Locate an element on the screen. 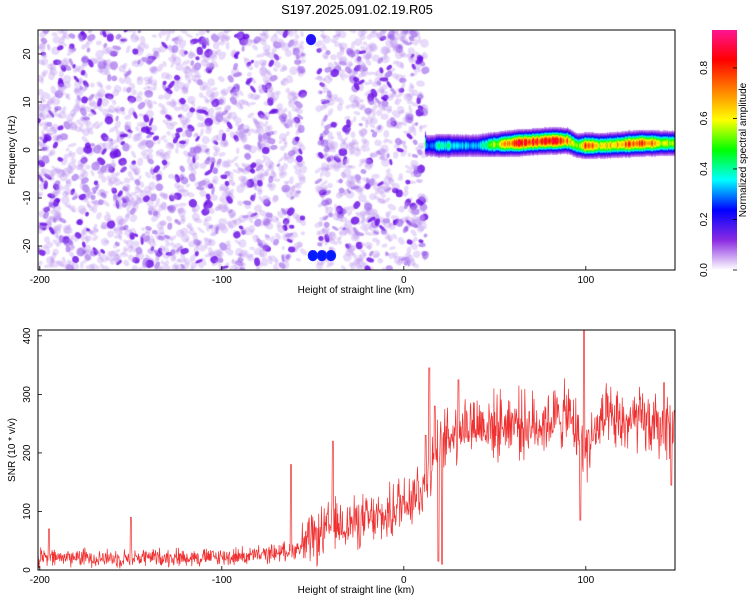 This screenshot has width=750, height=600. heatmap-y-axis-label: Frequency (Hz) is located at coordinates (12, 150).